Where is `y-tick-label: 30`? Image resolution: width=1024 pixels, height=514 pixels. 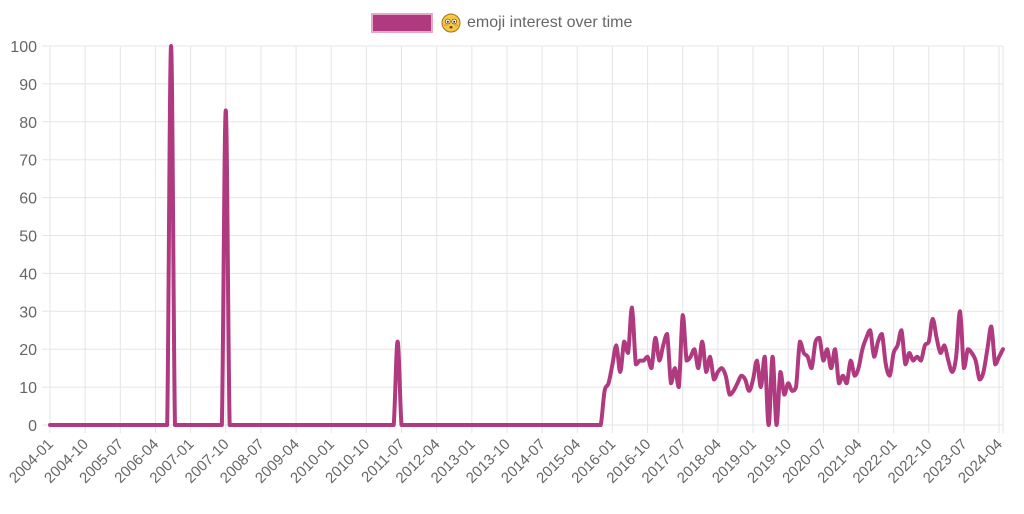 y-tick-label: 30 is located at coordinates (28, 312).